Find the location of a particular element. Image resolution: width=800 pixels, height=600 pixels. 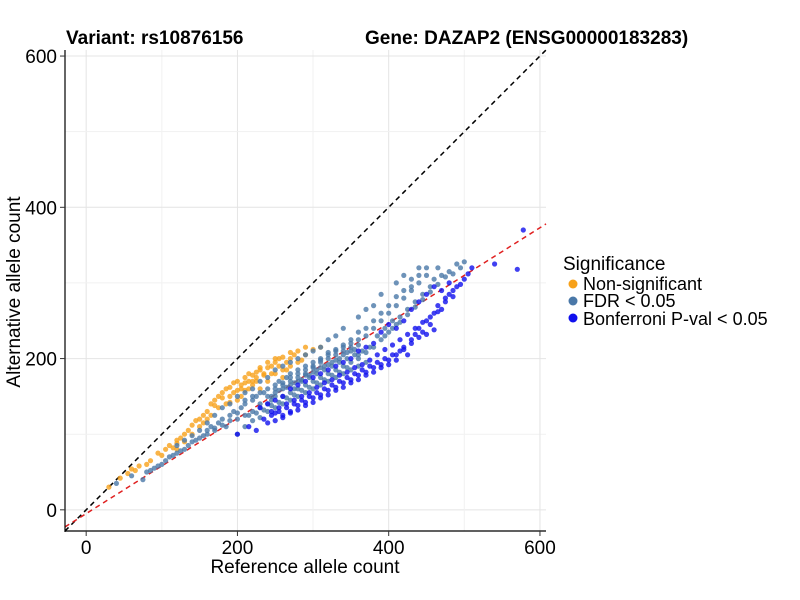

x-axis-title: Reference allele count is located at coordinates (305, 567).